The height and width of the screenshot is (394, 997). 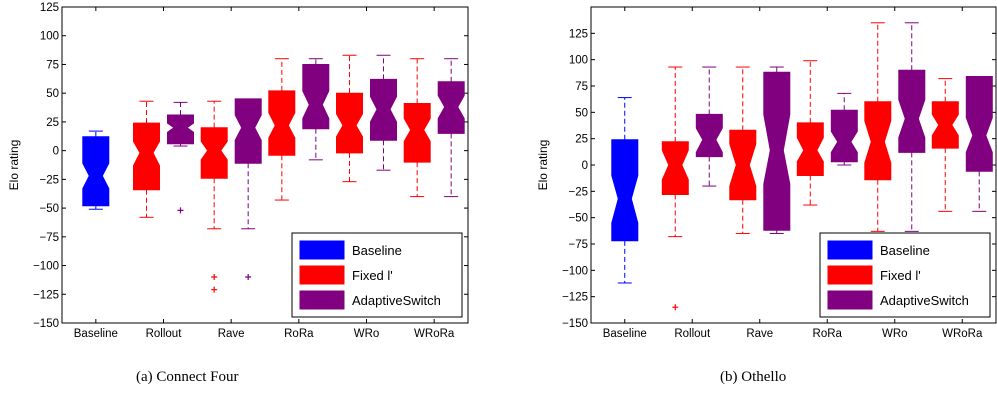 What do you see at coordinates (164, 334) in the screenshot?
I see `x-tick-label-rollout: Rollout` at bounding box center [164, 334].